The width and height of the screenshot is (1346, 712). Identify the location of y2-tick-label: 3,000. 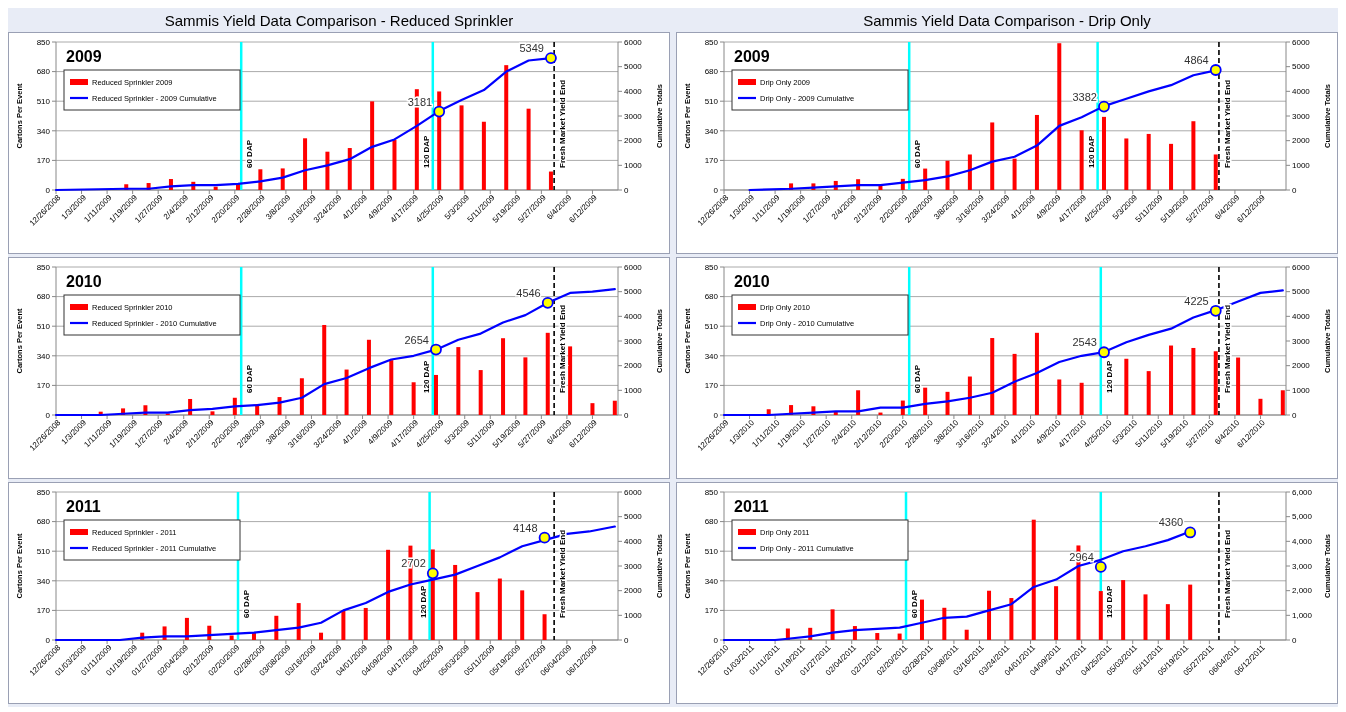
(1302, 566).